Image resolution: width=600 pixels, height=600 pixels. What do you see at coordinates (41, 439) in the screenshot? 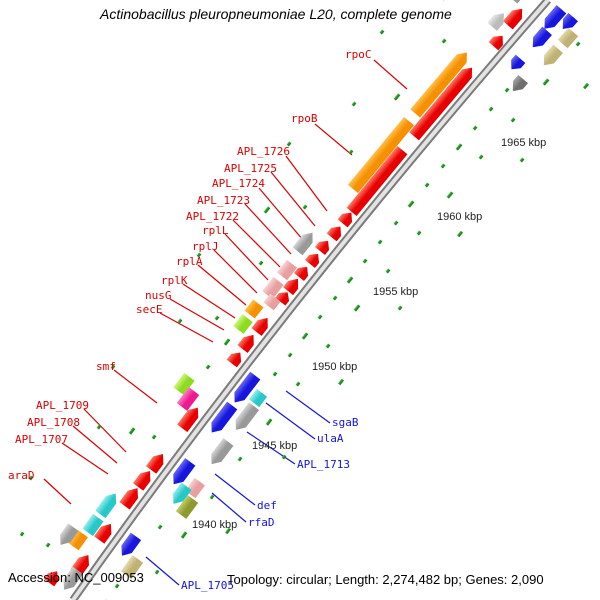
I see `gene-label-APL_1707: APL_1707` at bounding box center [41, 439].